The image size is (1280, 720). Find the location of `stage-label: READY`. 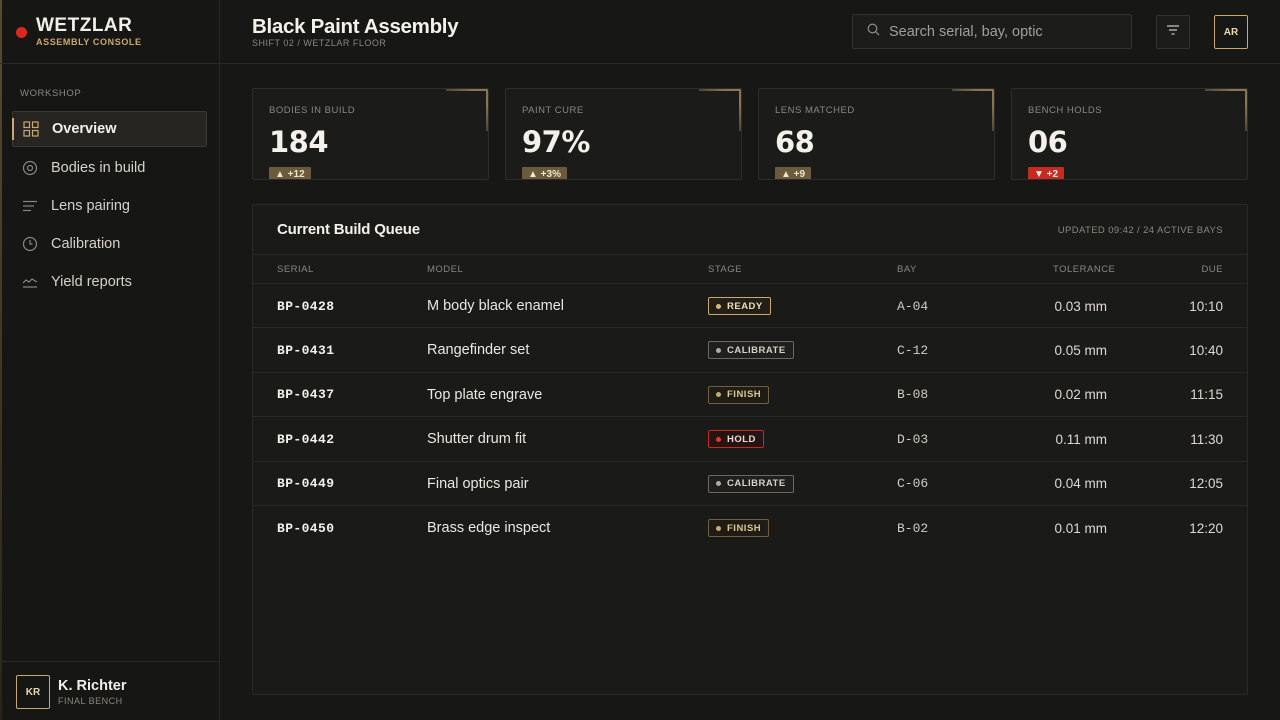

stage-label: READY is located at coordinates (745, 306).